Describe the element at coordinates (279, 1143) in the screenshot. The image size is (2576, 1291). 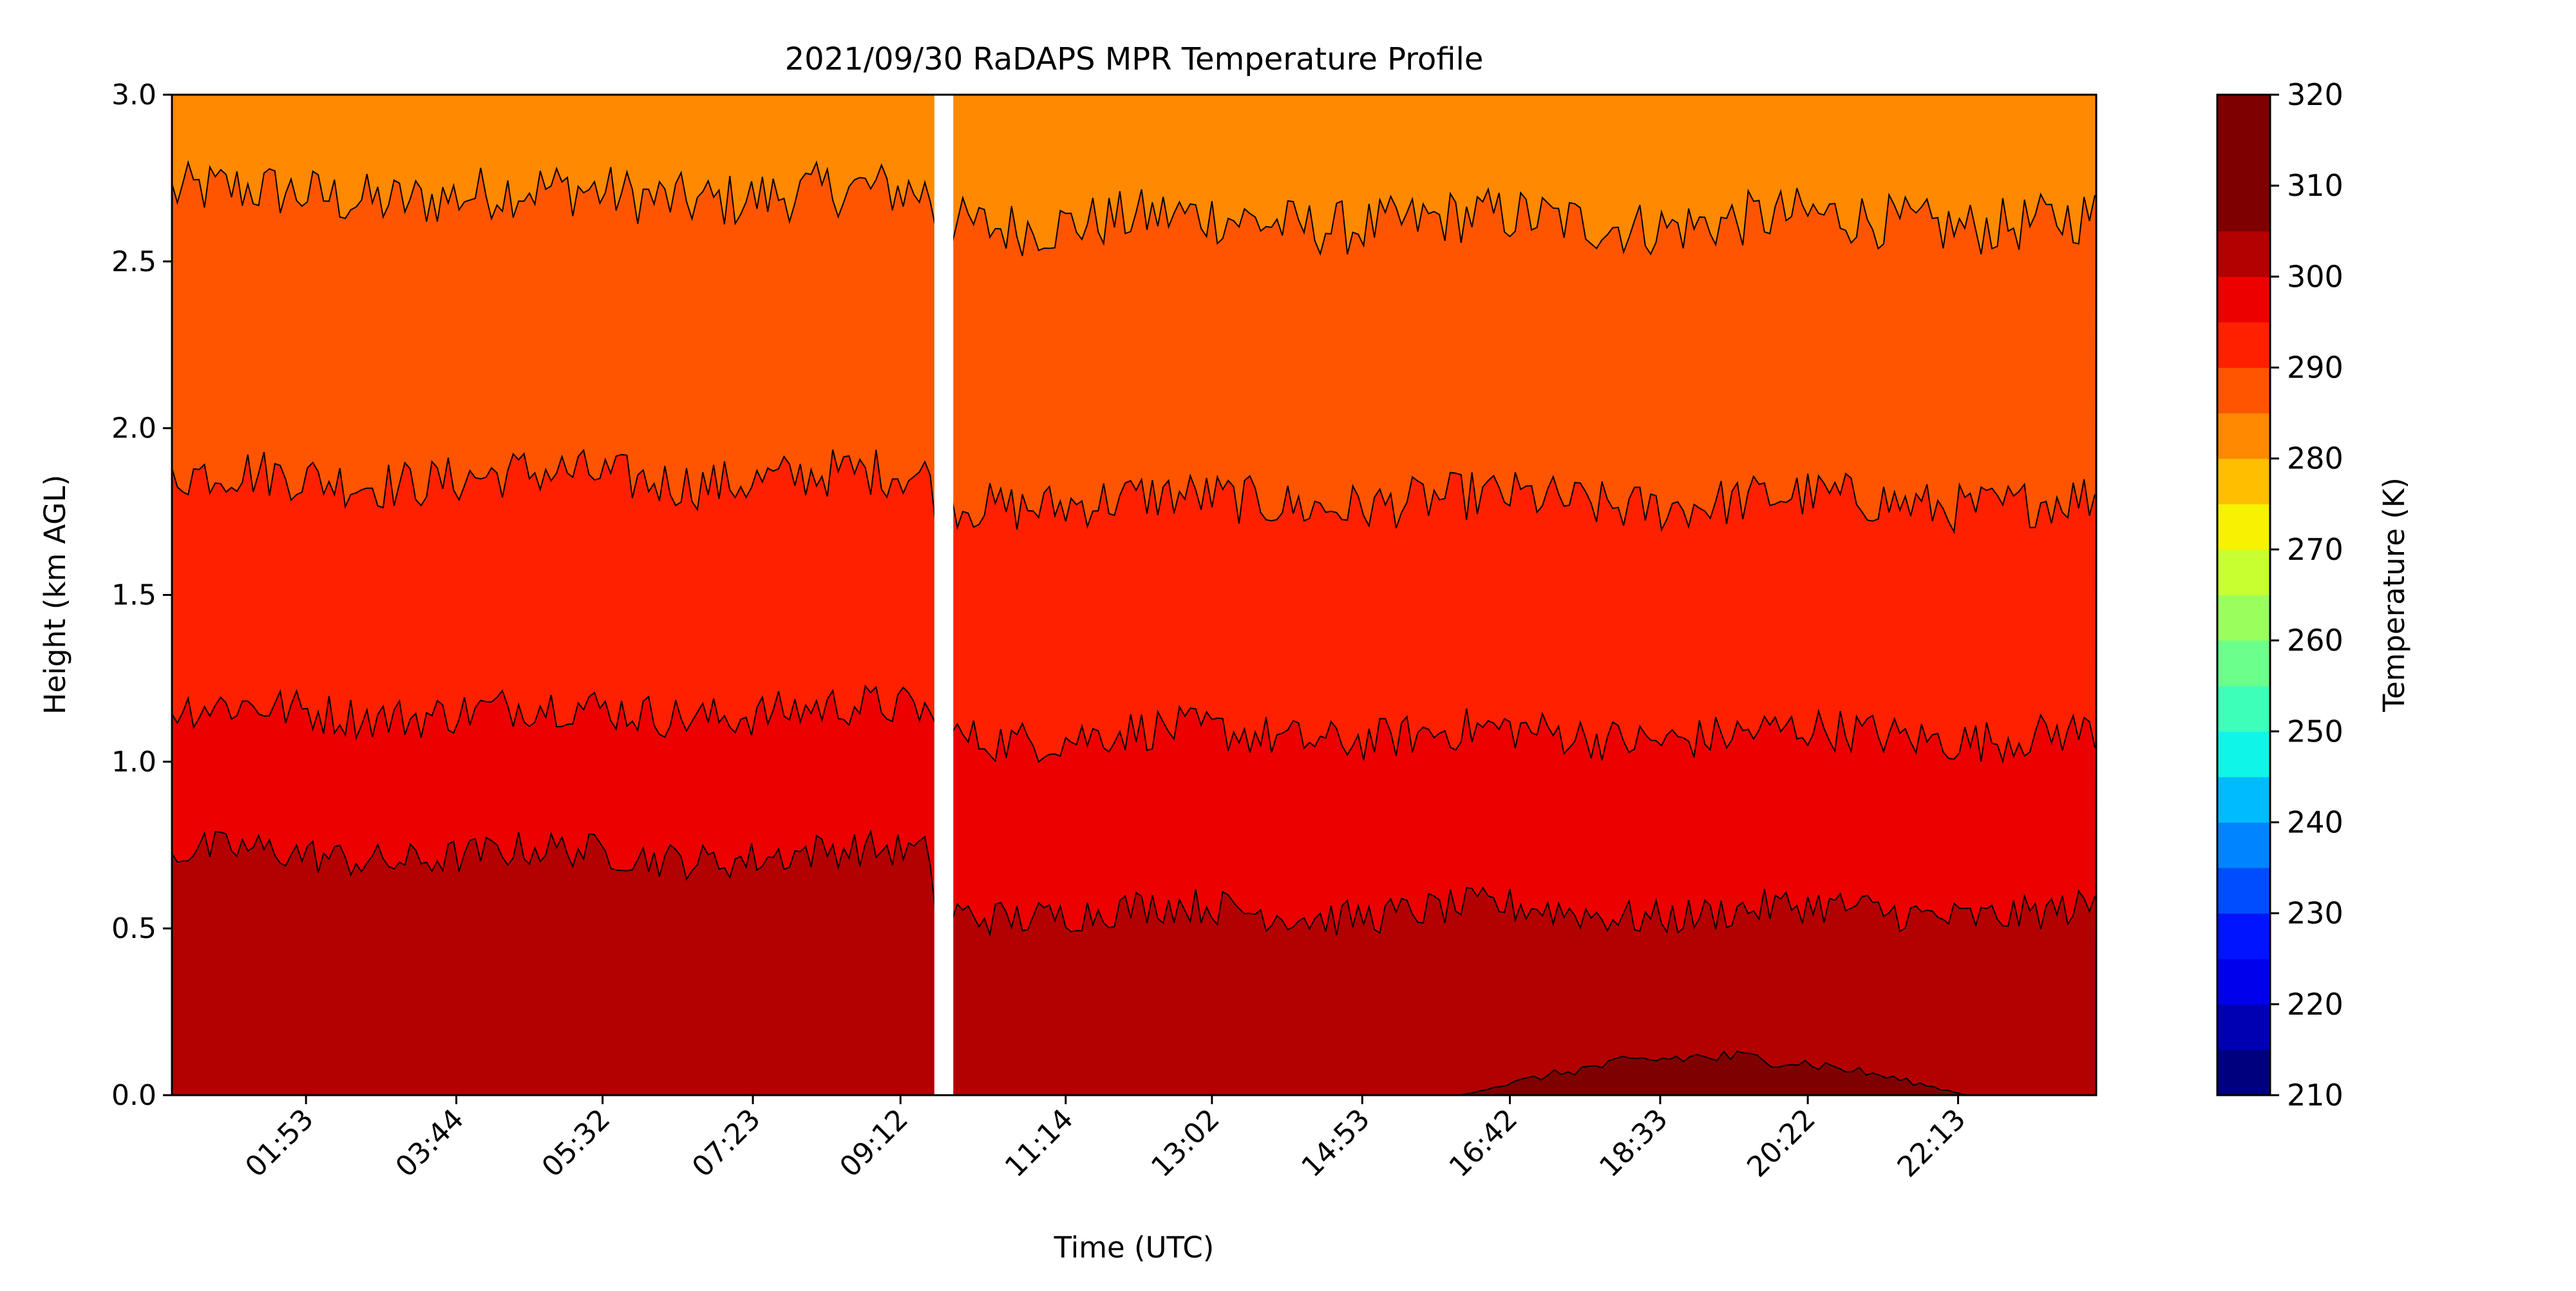
I see `x-tick-label: 01:53` at that location.